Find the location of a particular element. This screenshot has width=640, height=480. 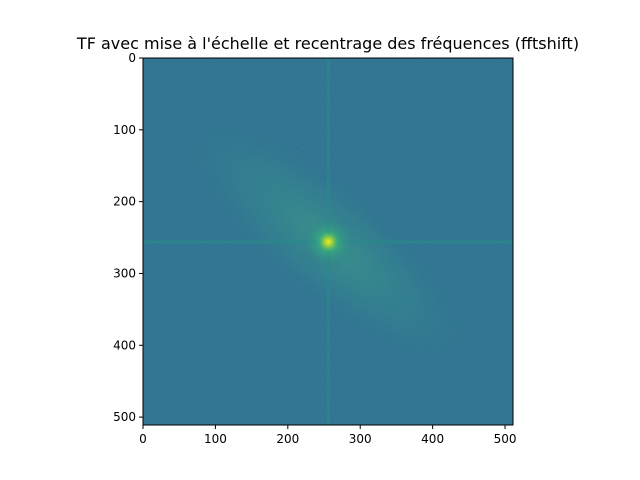

x-tick-label: 400 is located at coordinates (432, 439).